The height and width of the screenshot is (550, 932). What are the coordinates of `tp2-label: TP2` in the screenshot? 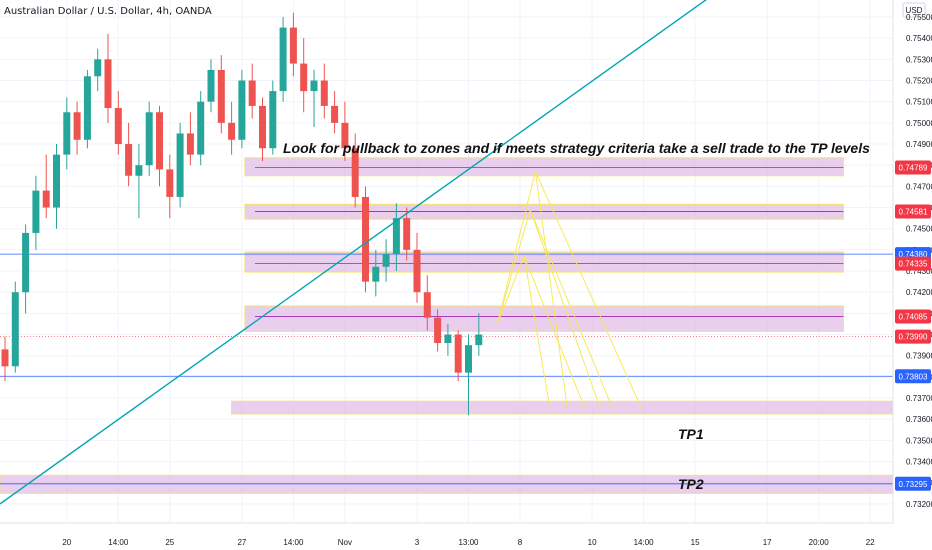 It's located at (691, 484).